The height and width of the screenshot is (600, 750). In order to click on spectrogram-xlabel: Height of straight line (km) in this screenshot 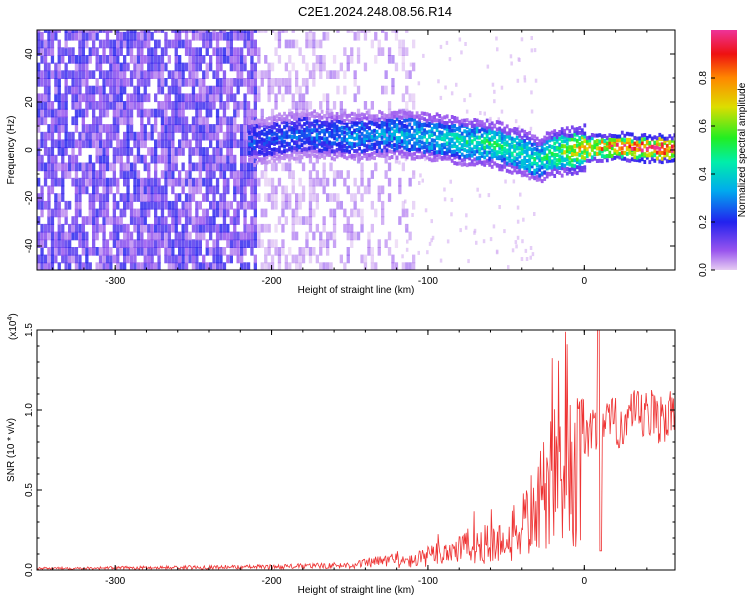, I will do `click(356, 290)`.